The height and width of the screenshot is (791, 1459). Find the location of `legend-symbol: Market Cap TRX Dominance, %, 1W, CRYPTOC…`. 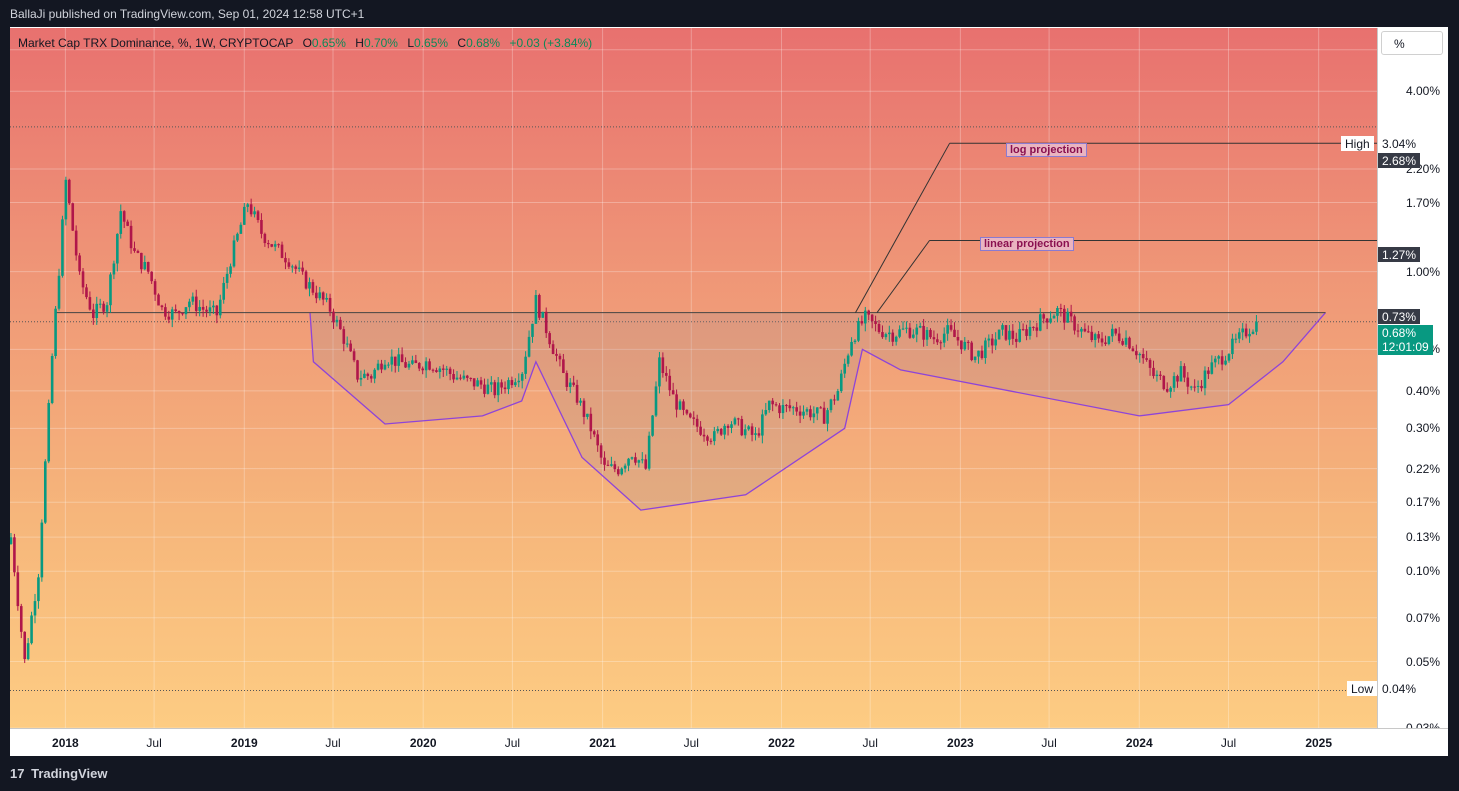

legend-symbol: Market Cap TRX Dominance, %, 1W, CRYPTOC… is located at coordinates (156, 43).